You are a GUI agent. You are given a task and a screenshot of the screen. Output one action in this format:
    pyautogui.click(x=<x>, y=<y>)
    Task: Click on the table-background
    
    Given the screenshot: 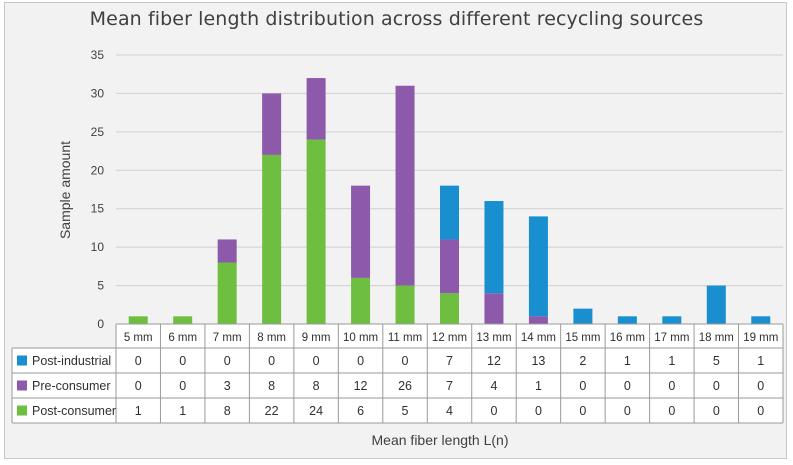 What is the action you would take?
    pyautogui.click(x=64, y=385)
    